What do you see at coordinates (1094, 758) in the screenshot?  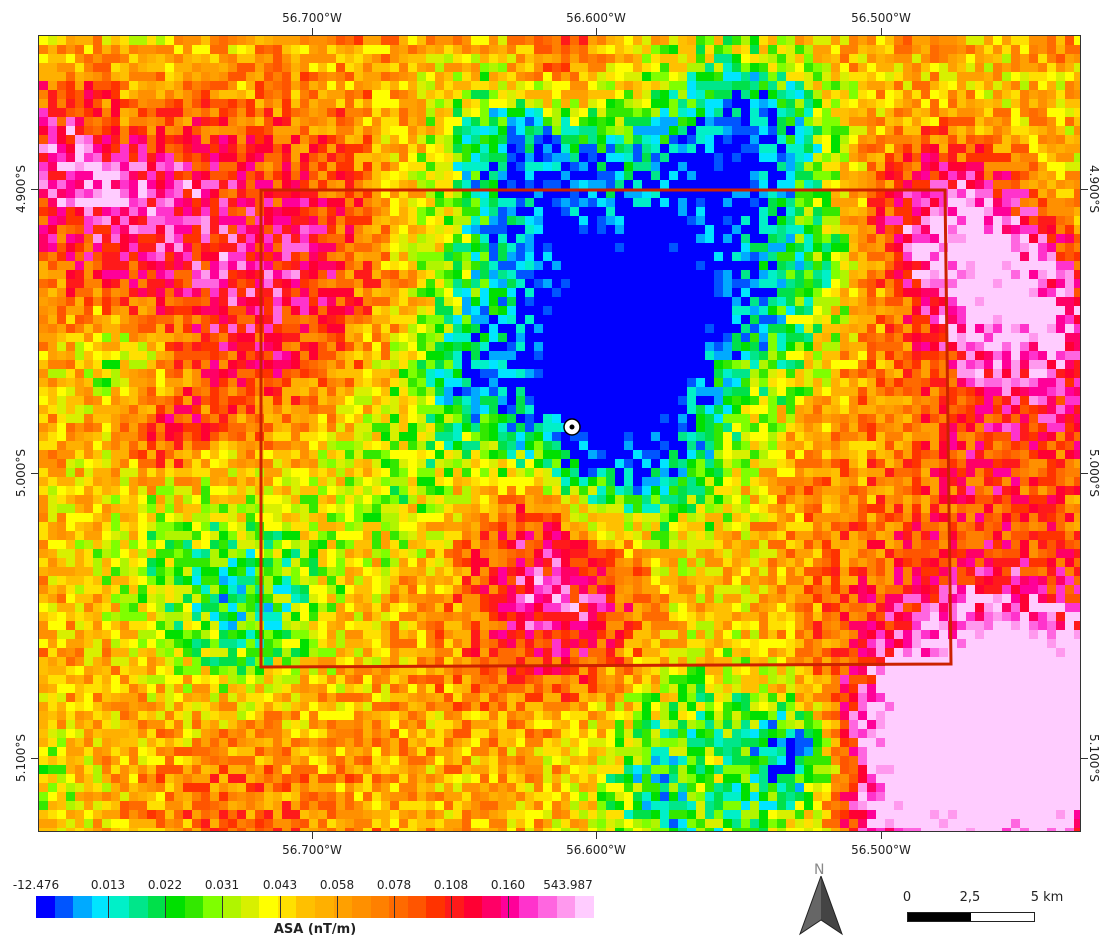 I see `lat-label-right: 5.100°S` at bounding box center [1094, 758].